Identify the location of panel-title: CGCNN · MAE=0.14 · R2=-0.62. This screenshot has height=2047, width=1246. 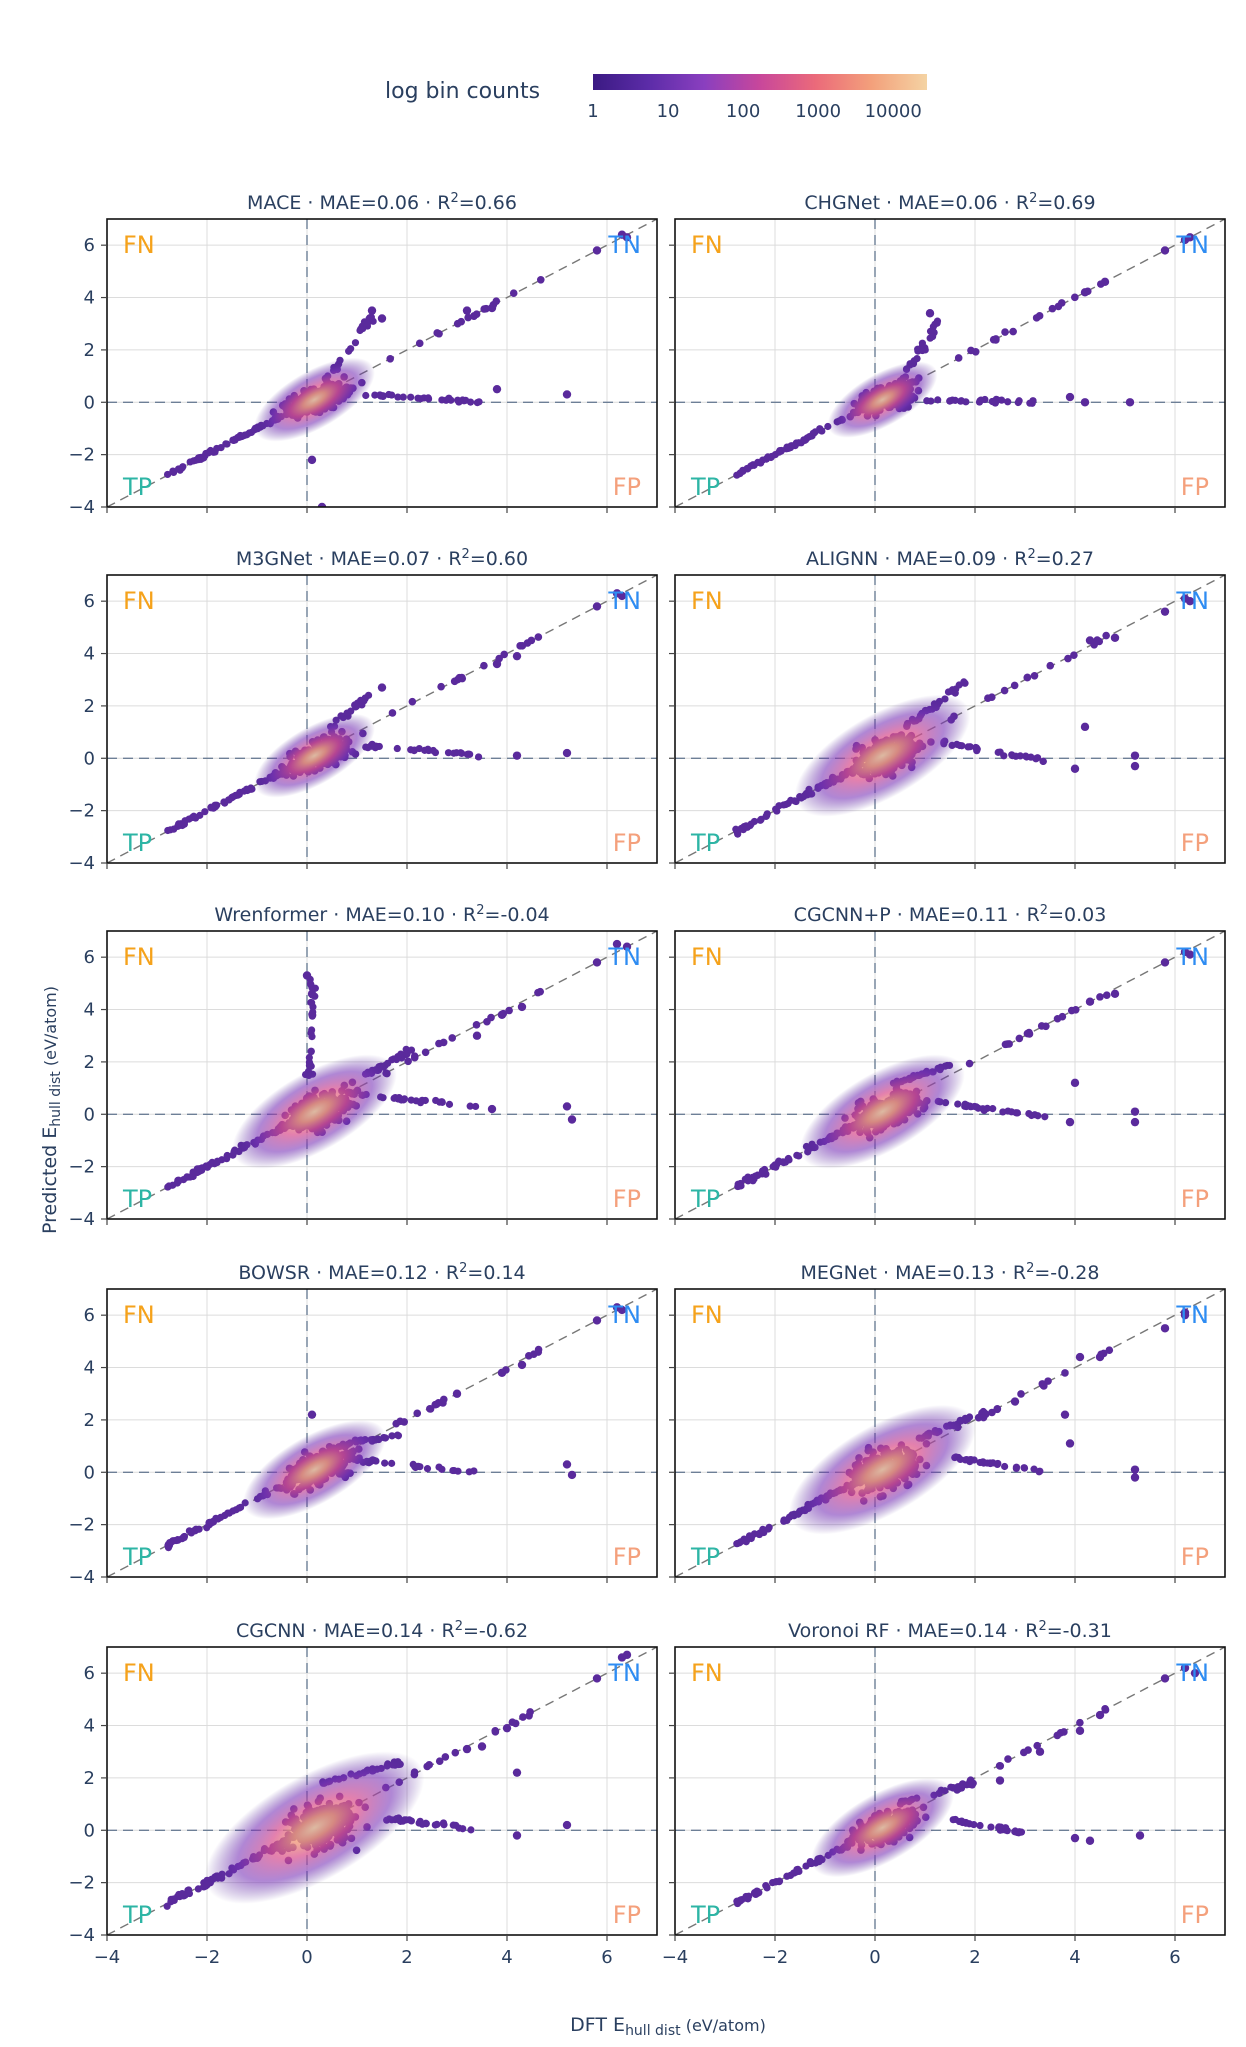
(382, 1630).